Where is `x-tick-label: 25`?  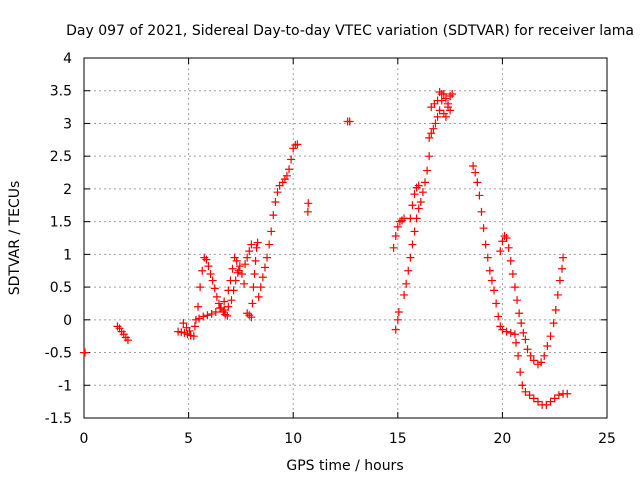 x-tick-label: 25 is located at coordinates (607, 439).